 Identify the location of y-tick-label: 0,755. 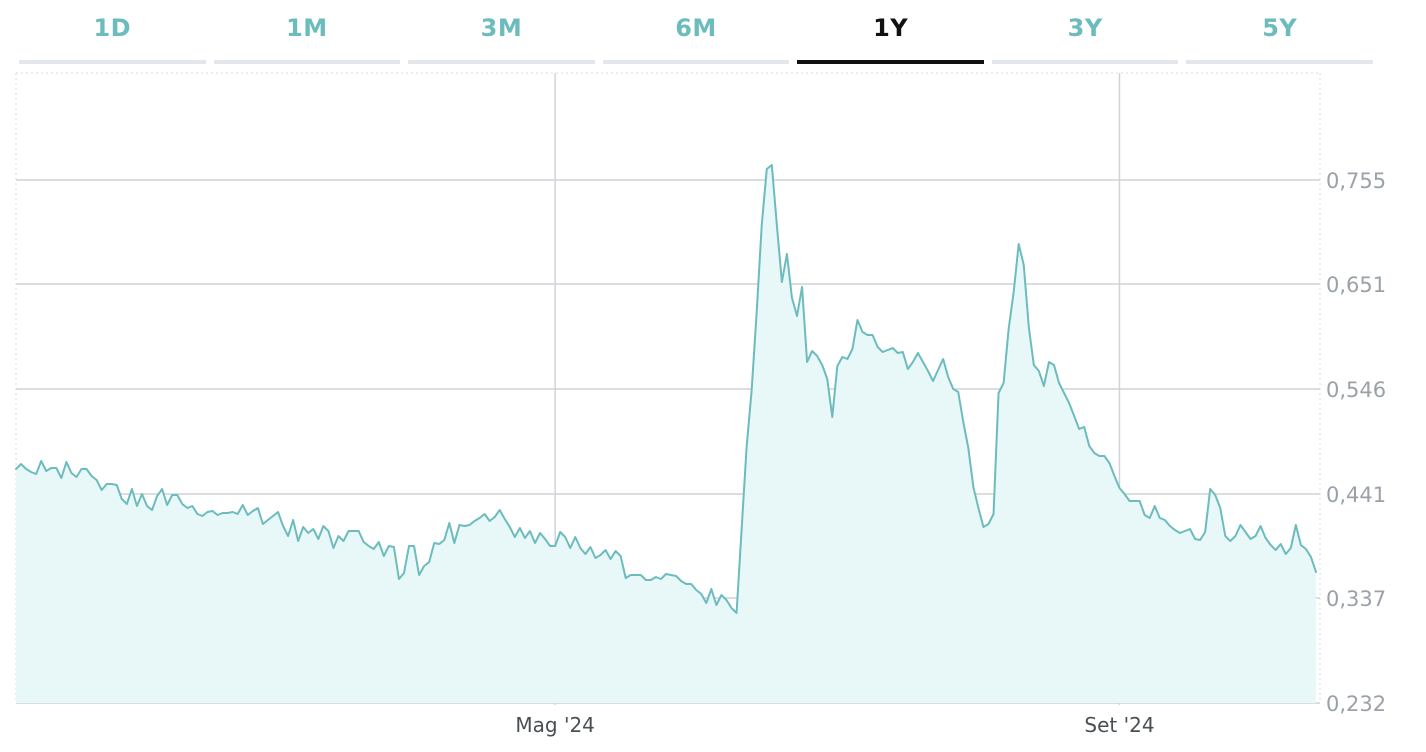
(1356, 181).